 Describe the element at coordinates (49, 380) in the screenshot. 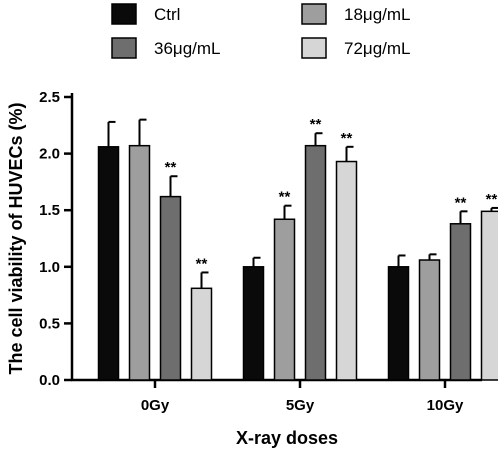

I see `y-tick-label: 0.0` at that location.